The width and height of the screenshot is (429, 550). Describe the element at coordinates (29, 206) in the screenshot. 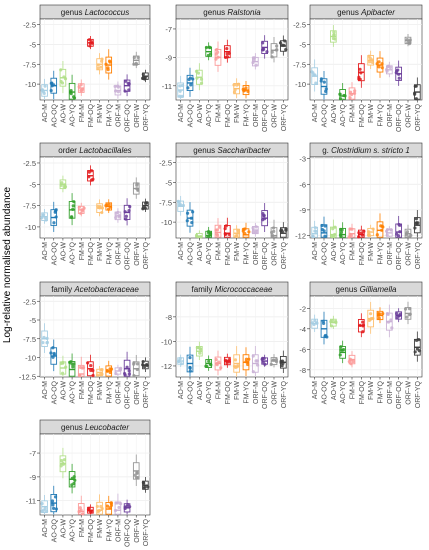

I see `y-tick-label: -7.5` at that location.